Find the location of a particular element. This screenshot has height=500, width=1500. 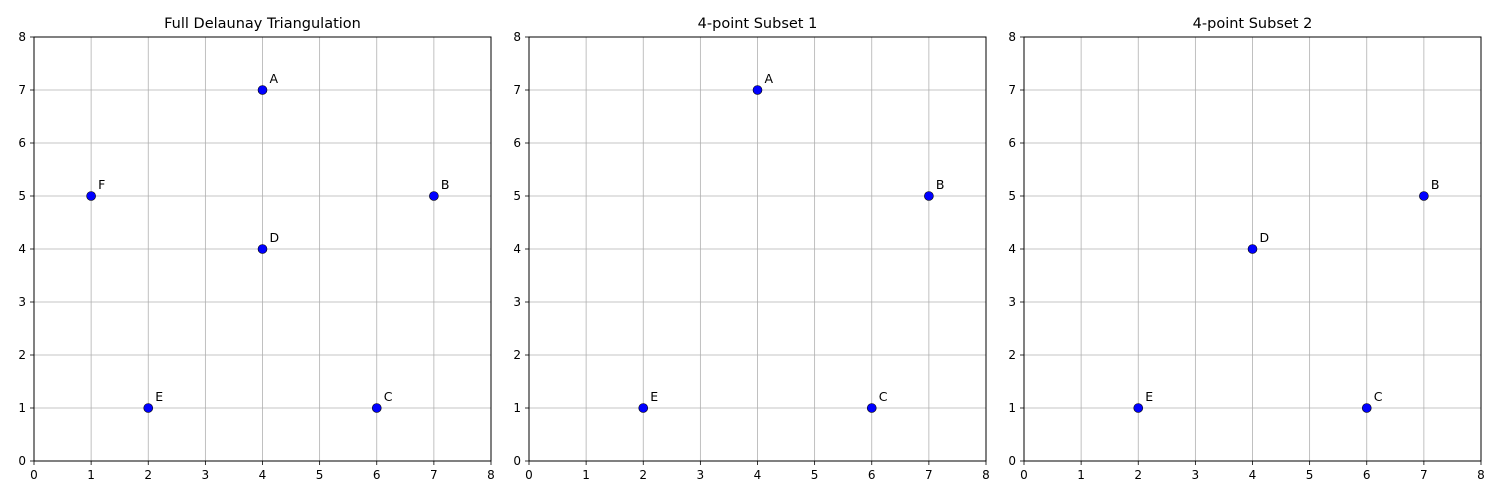

chart-title: 4-point Subset 2 is located at coordinates (1253, 24).